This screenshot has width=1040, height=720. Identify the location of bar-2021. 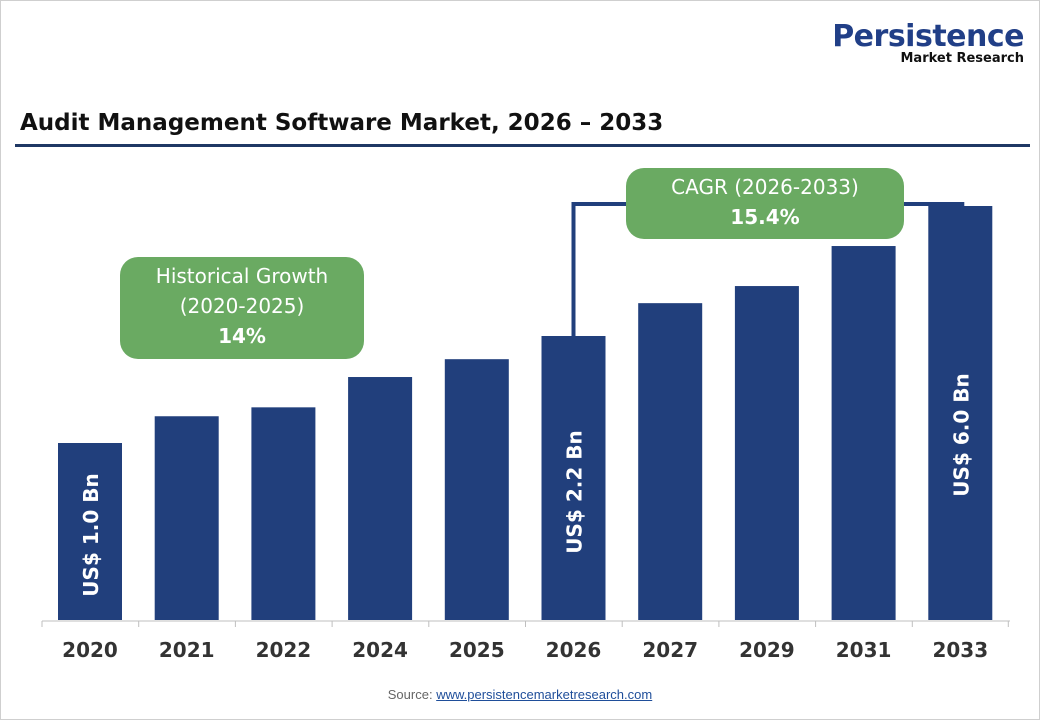
(186, 518).